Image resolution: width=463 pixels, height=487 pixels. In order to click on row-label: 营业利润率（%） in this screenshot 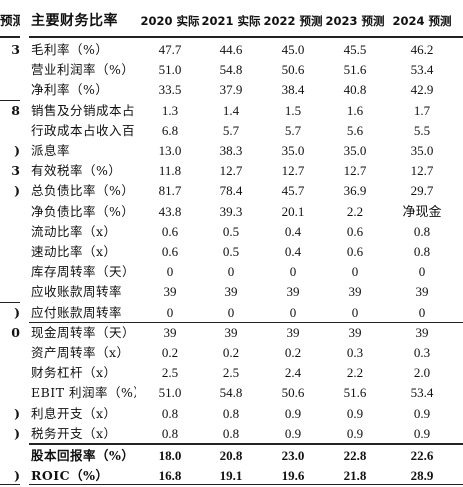, I will do `click(83, 70)`.